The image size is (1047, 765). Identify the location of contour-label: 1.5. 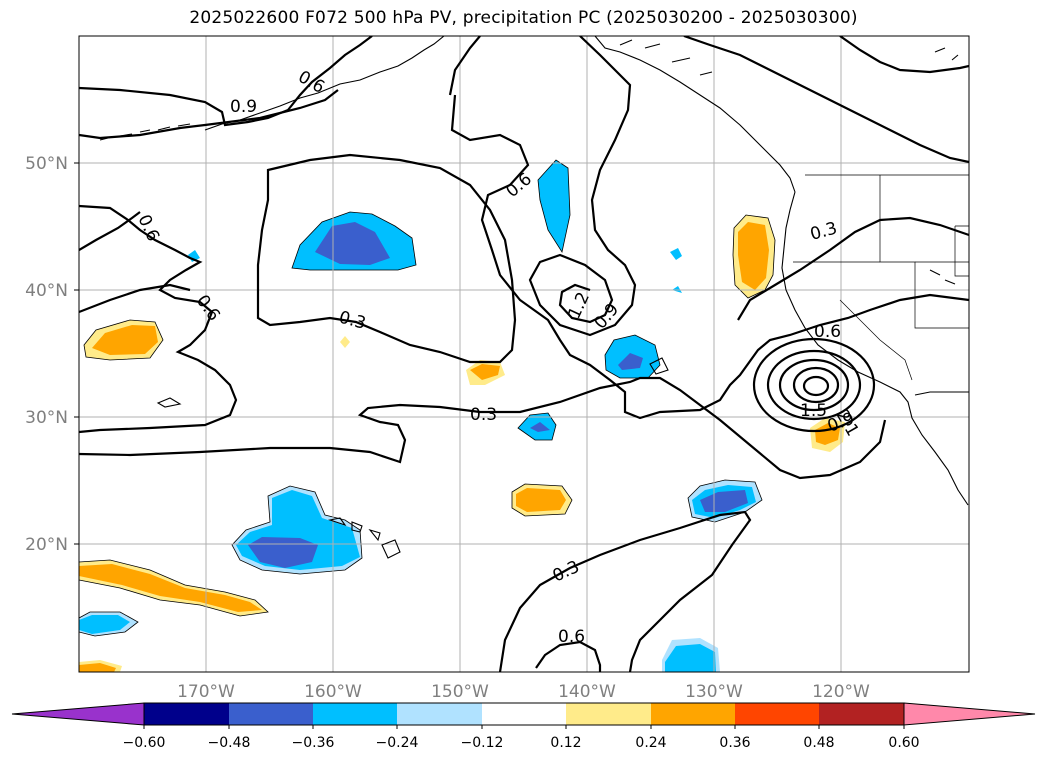
(813, 411).